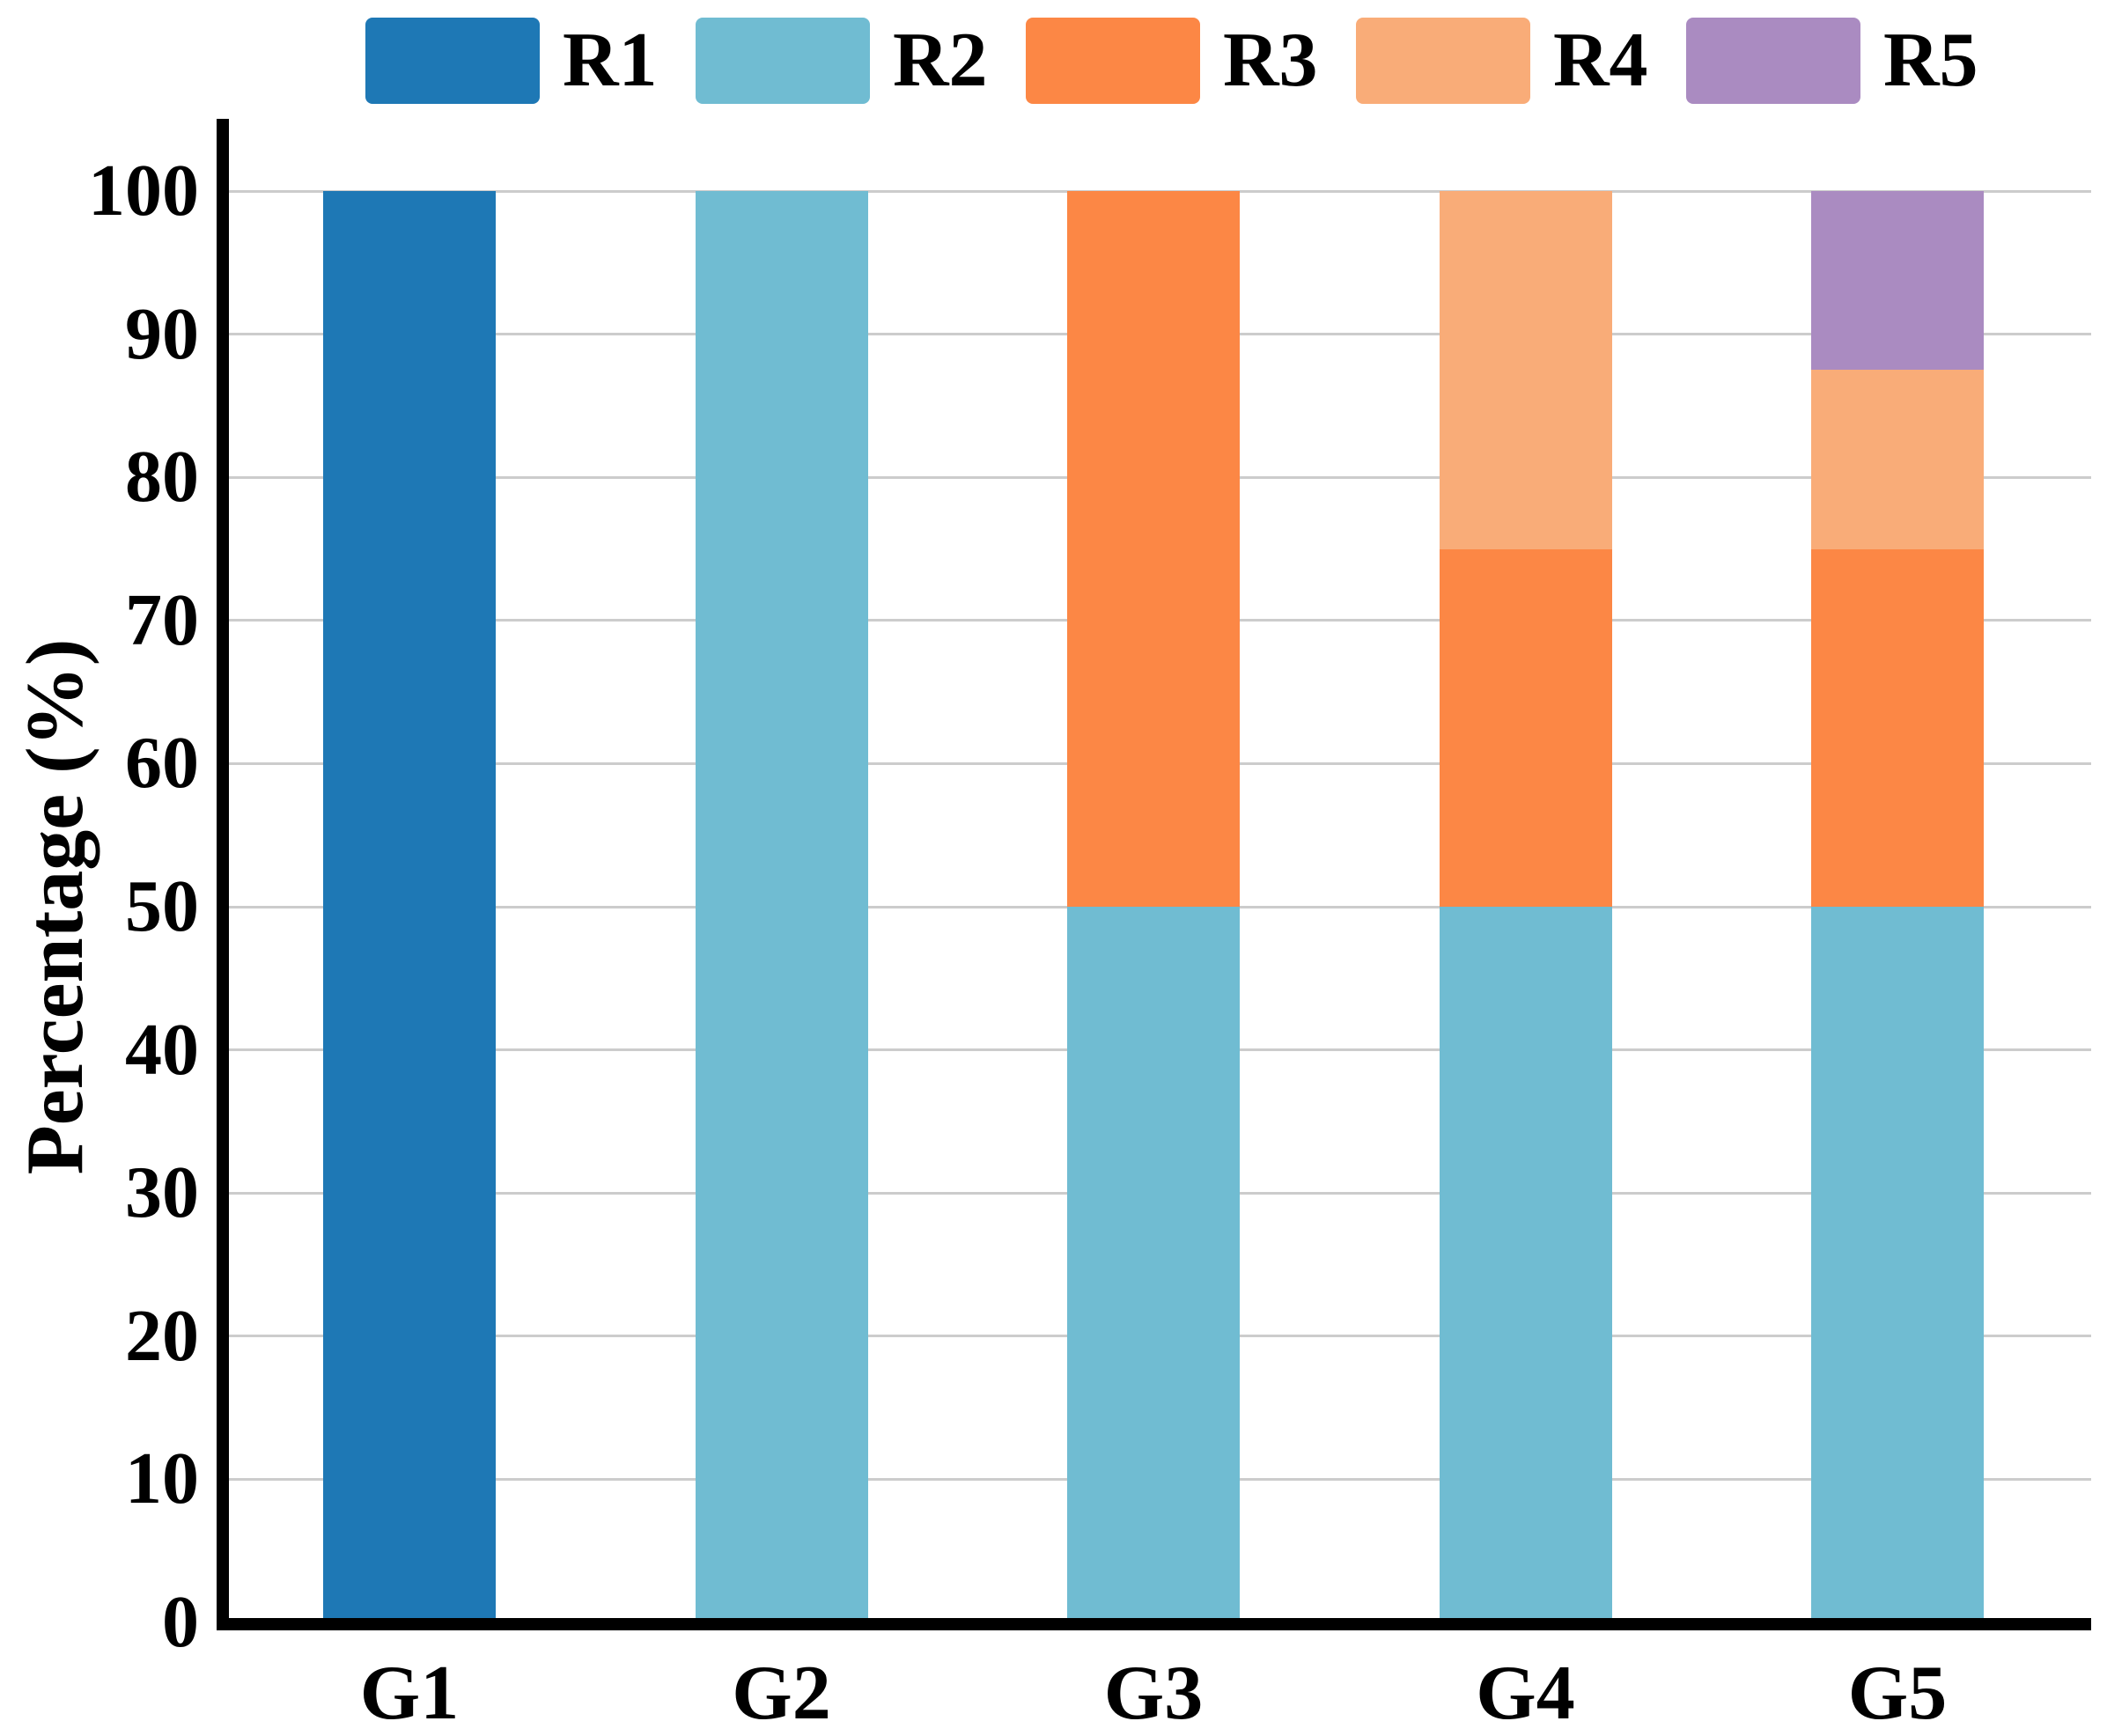 This screenshot has width=2107, height=1736. What do you see at coordinates (1153, 549) in the screenshot?
I see `bar-G3-segment-R3` at bounding box center [1153, 549].